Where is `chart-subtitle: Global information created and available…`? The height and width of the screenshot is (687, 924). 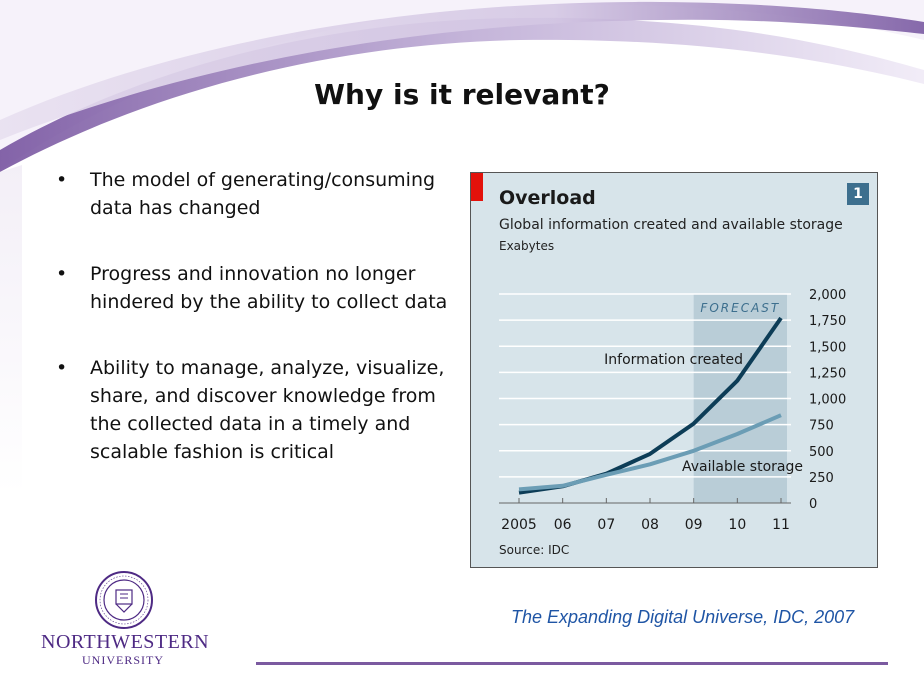
chart-subtitle: Global information created and available… is located at coordinates (671, 225).